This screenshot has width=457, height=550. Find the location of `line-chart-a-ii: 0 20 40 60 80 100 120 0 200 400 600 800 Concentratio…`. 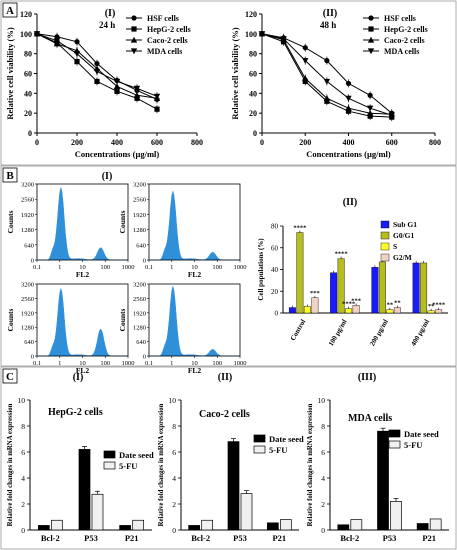

line-chart-a-ii: 0 20 40 60 80 100 120 0 200 400 600 800 Concentratio… is located at coordinates (335, 83).